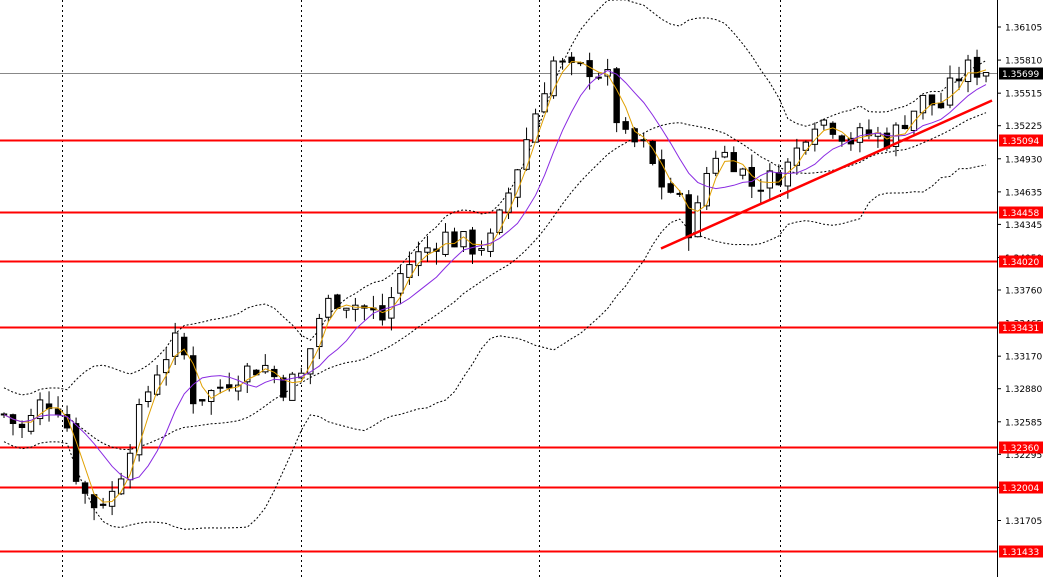 This screenshot has width=1046, height=577. What do you see at coordinates (1023, 226) in the screenshot?
I see `y-tick-label-6: 1.34345` at bounding box center [1023, 226].